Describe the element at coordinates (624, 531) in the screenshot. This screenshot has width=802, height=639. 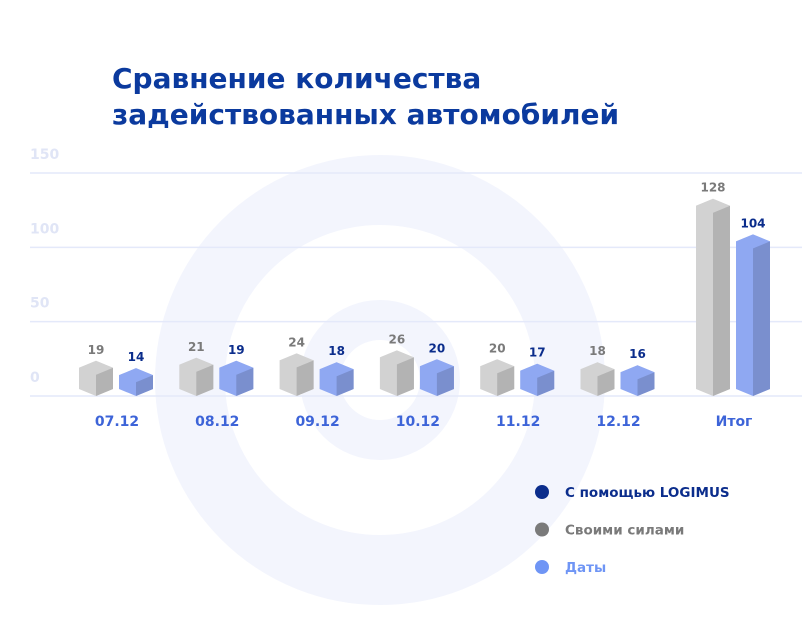
I see `legend-label: Своими силами` at that location.